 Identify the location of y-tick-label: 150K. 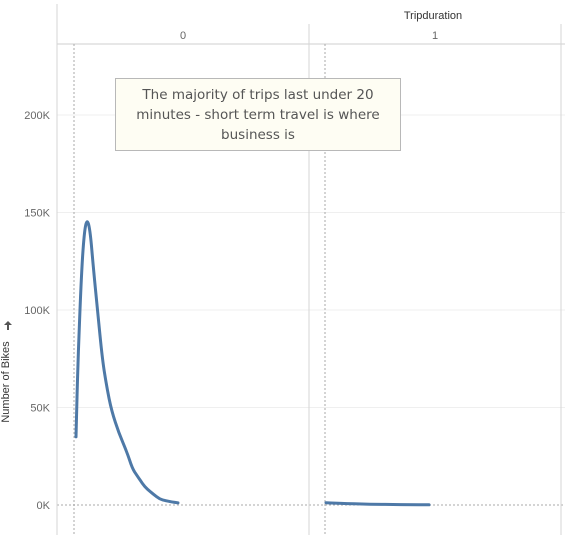
(37, 214).